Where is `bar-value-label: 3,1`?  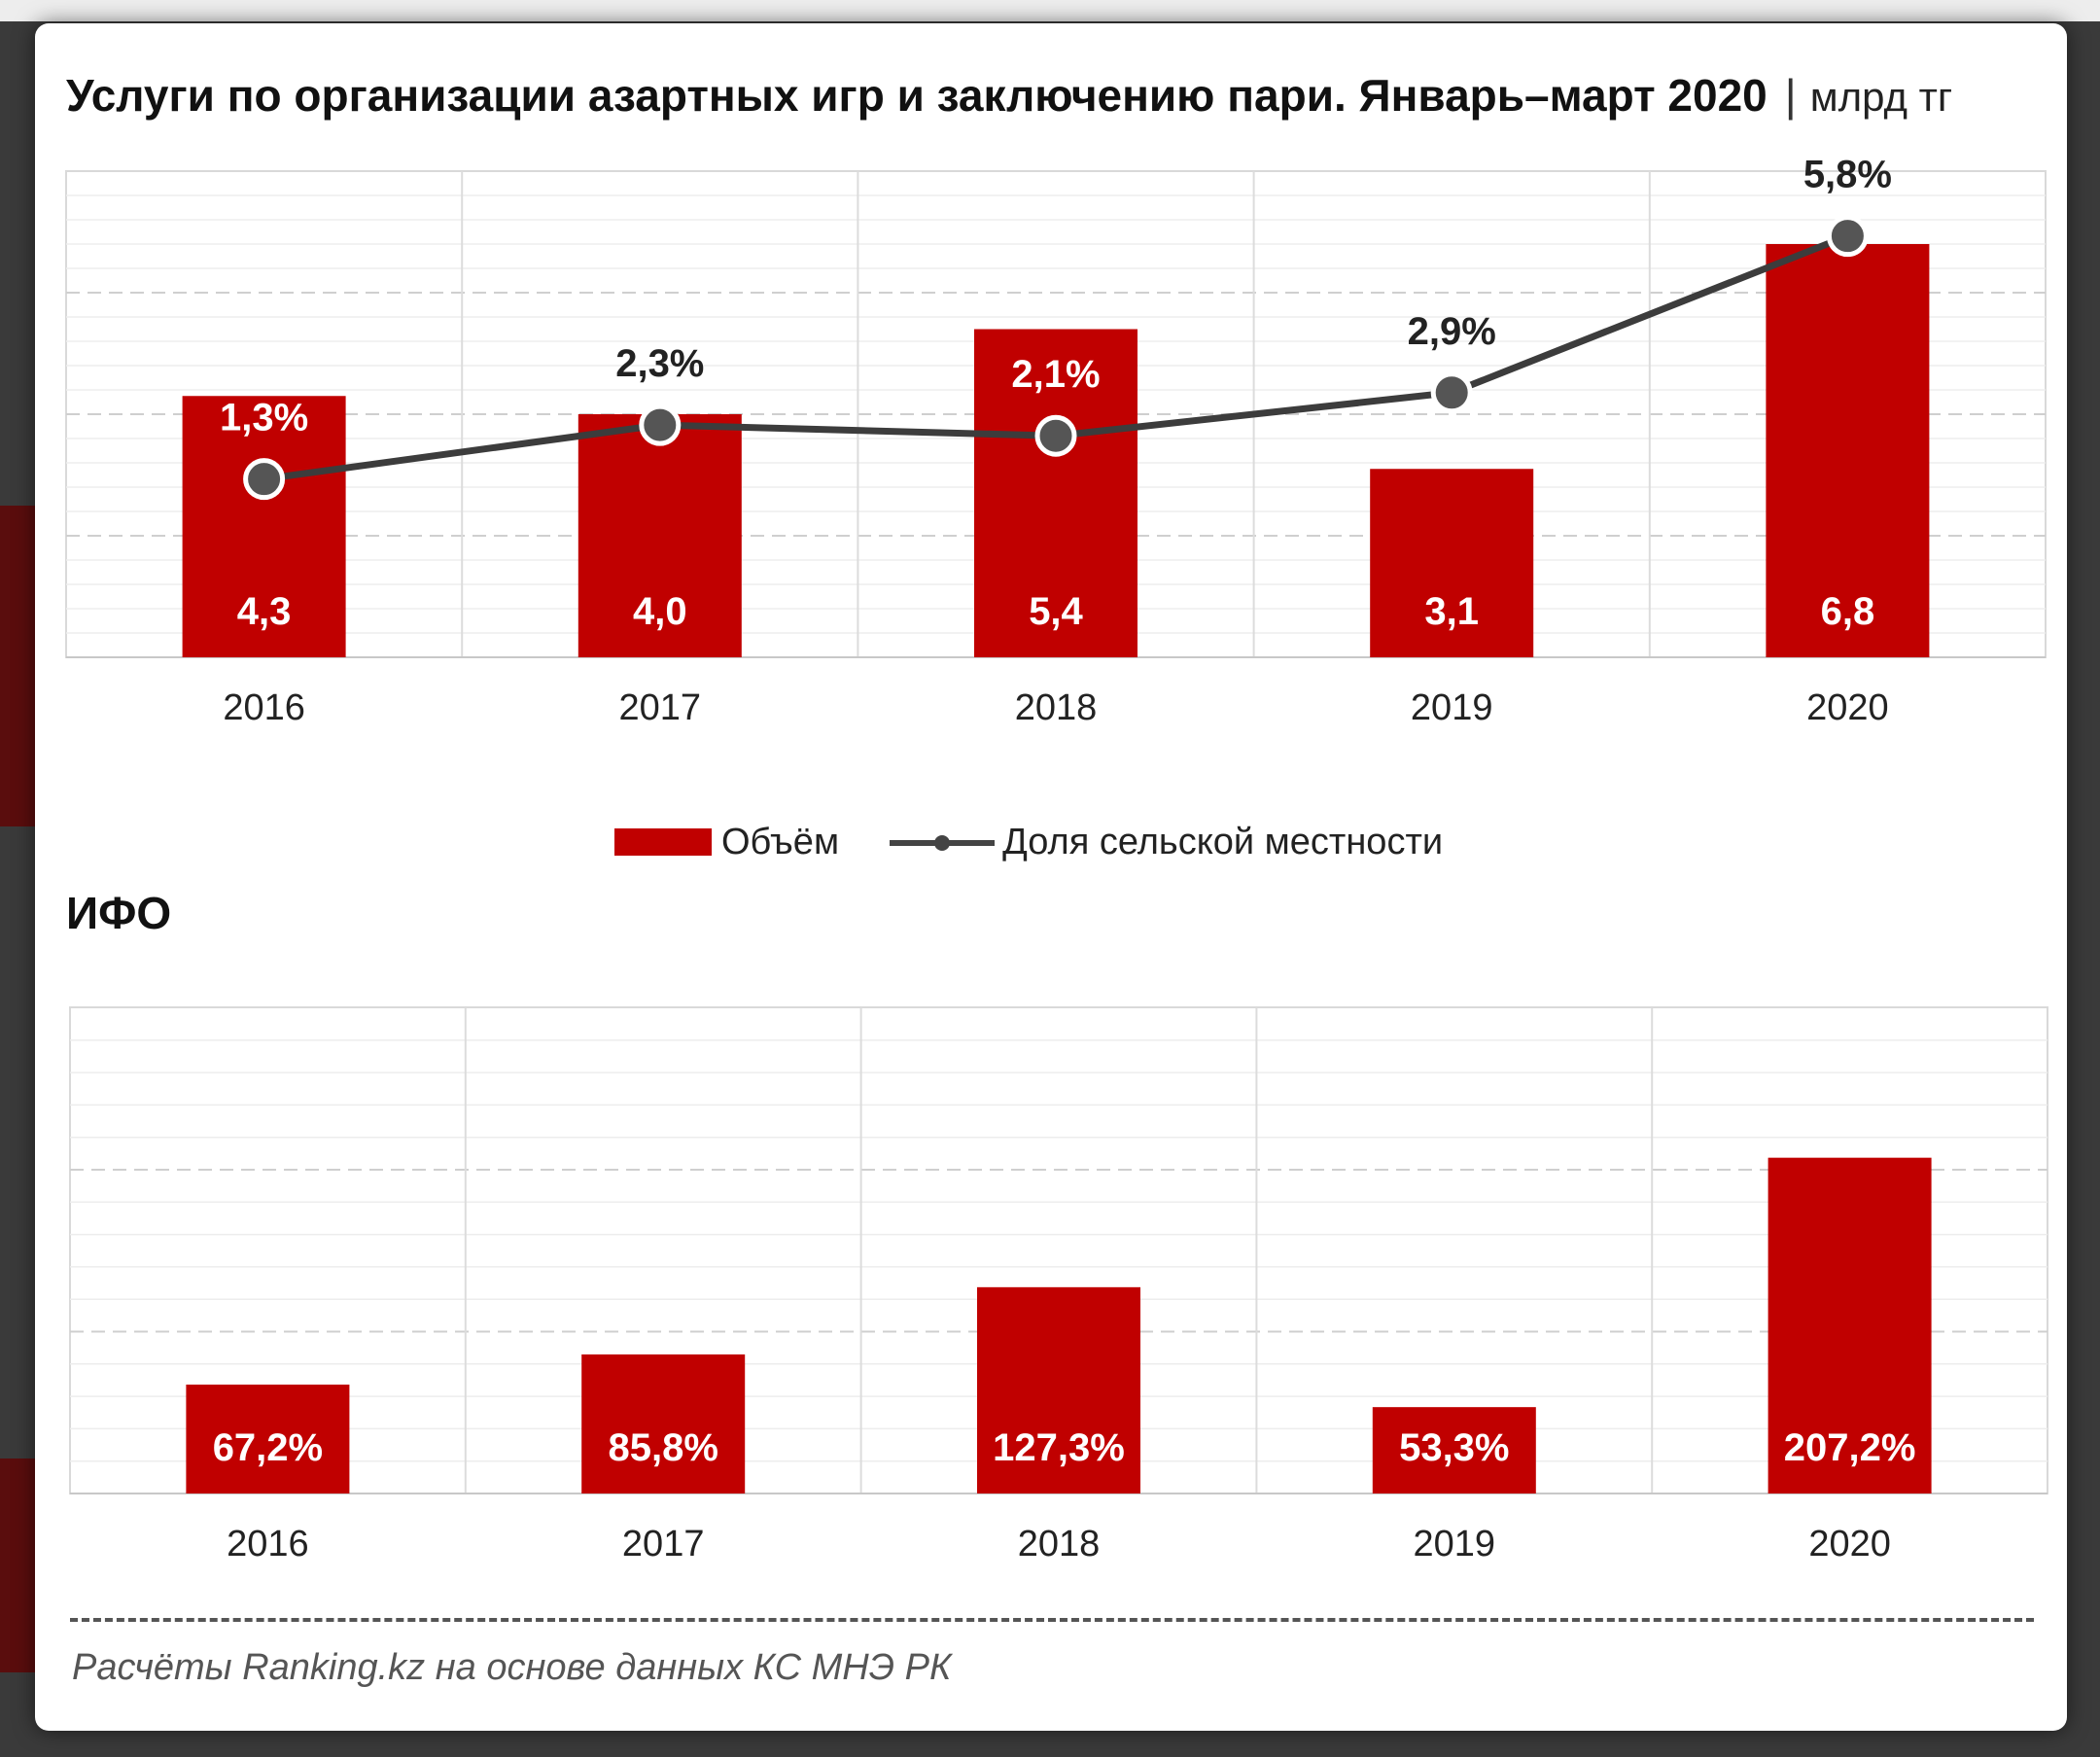
bar-value-label: 3,1 is located at coordinates (1451, 611).